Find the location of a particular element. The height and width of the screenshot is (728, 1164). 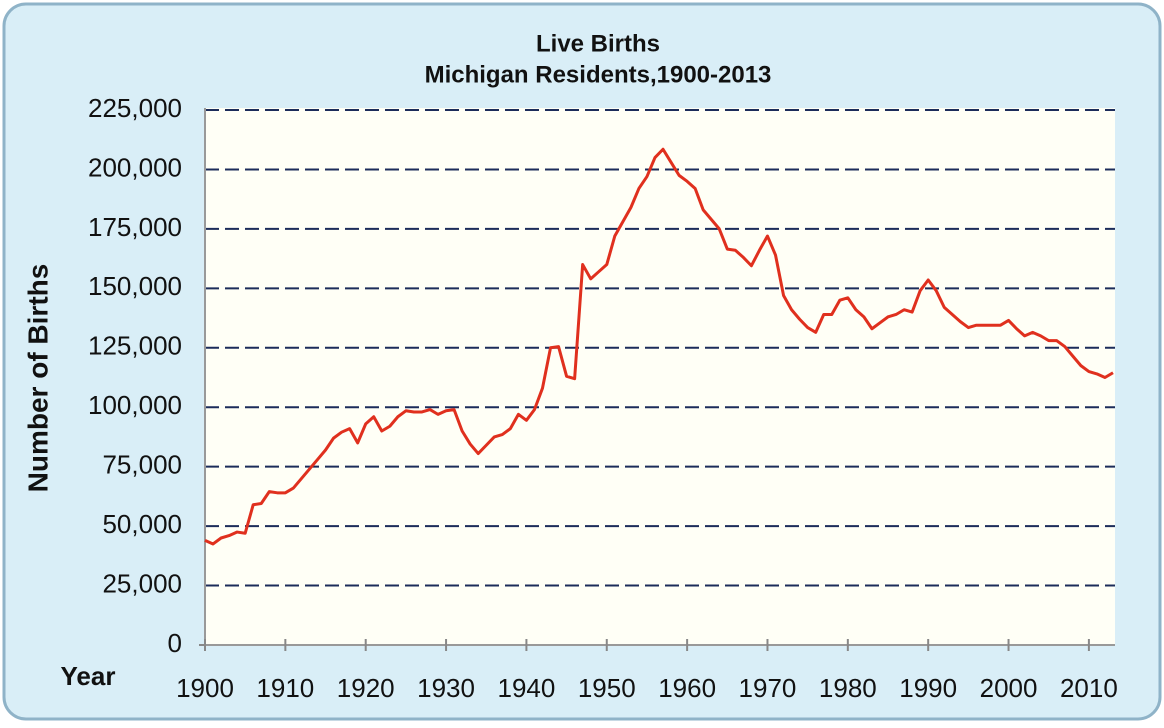

y-tick-label: 100,000 is located at coordinates (135, 405).